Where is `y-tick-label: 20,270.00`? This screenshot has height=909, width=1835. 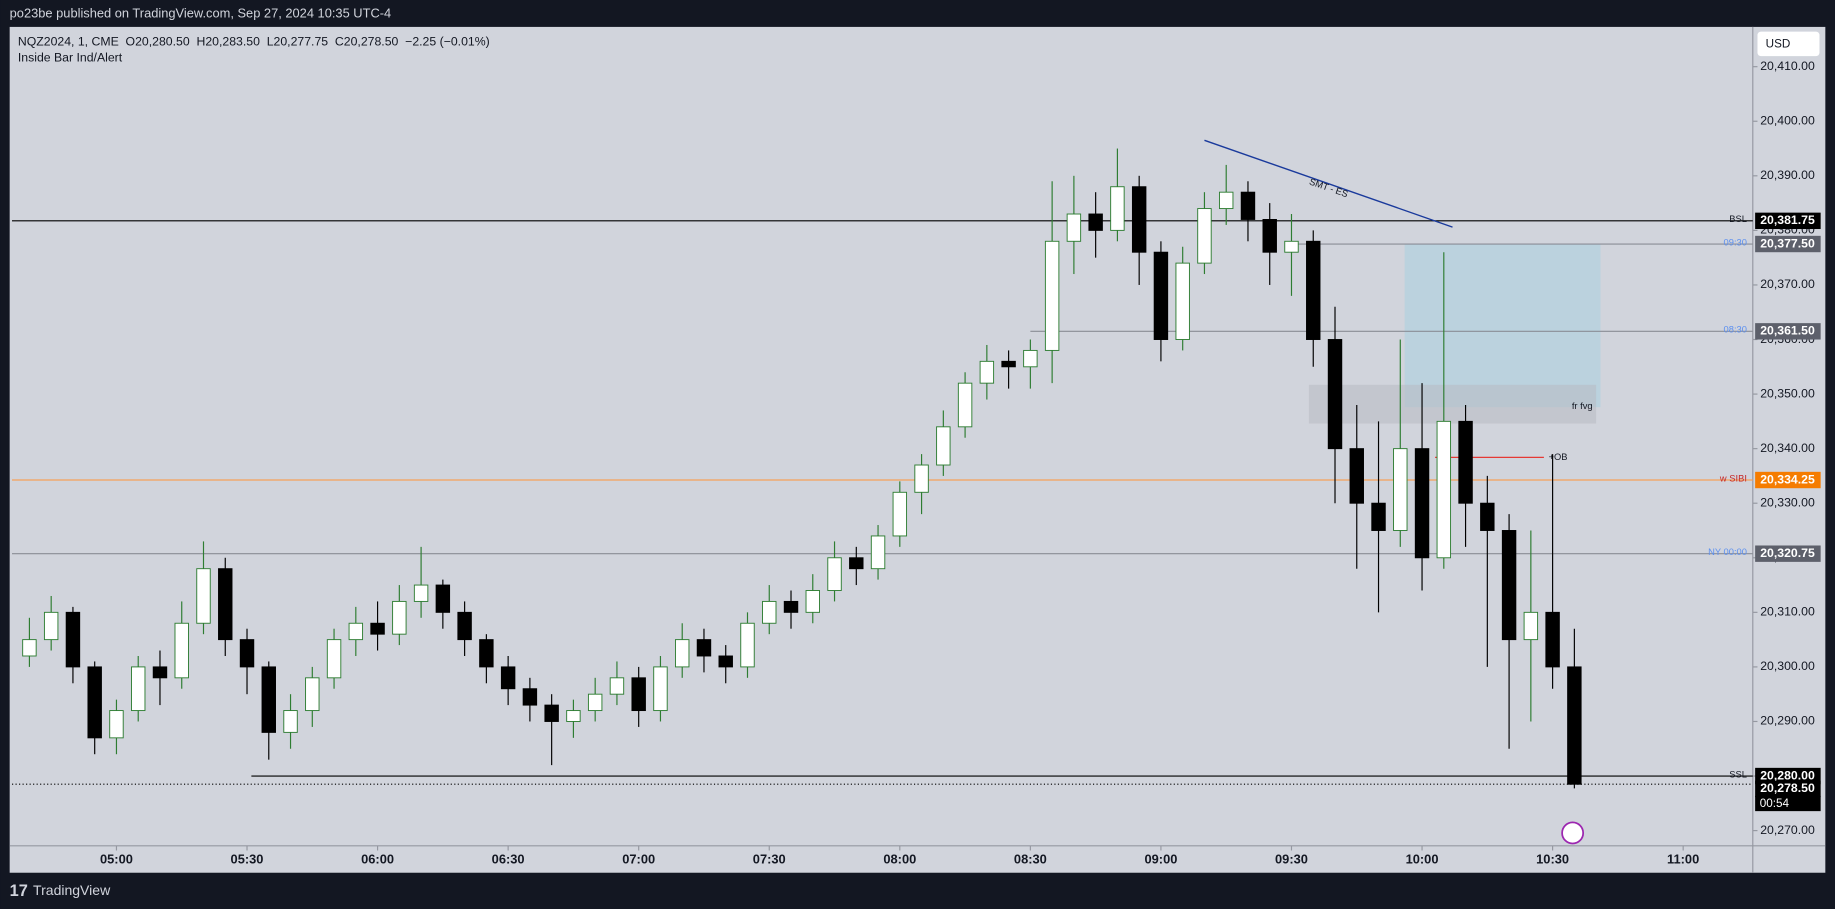
y-tick-label: 20,270.00 is located at coordinates (1787, 830).